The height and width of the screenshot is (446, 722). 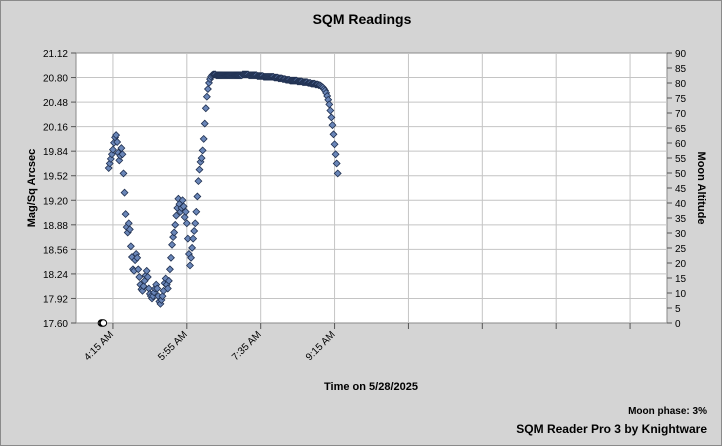 I want to click on y2-tick-label: 85, so click(x=681, y=69).